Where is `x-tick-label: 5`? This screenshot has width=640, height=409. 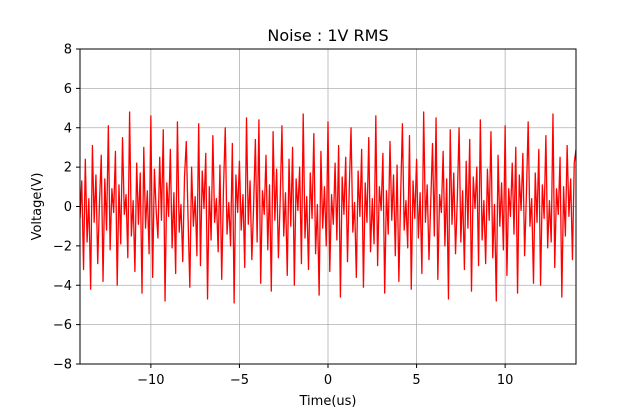 x-tick-label: 5 is located at coordinates (416, 380).